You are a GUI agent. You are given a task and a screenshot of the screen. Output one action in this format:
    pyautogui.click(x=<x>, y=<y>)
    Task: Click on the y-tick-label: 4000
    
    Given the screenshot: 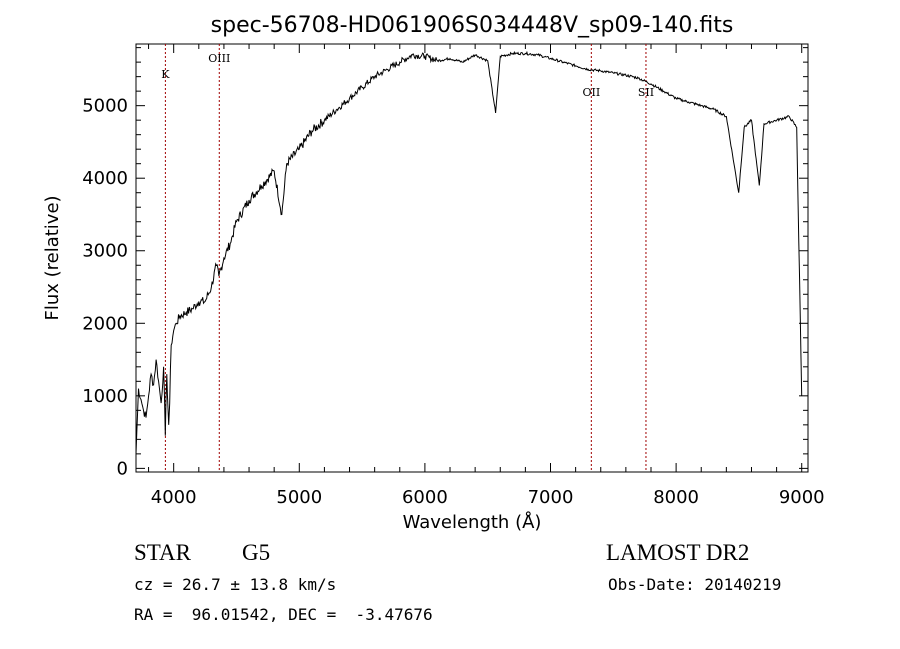 What is the action you would take?
    pyautogui.click(x=105, y=178)
    